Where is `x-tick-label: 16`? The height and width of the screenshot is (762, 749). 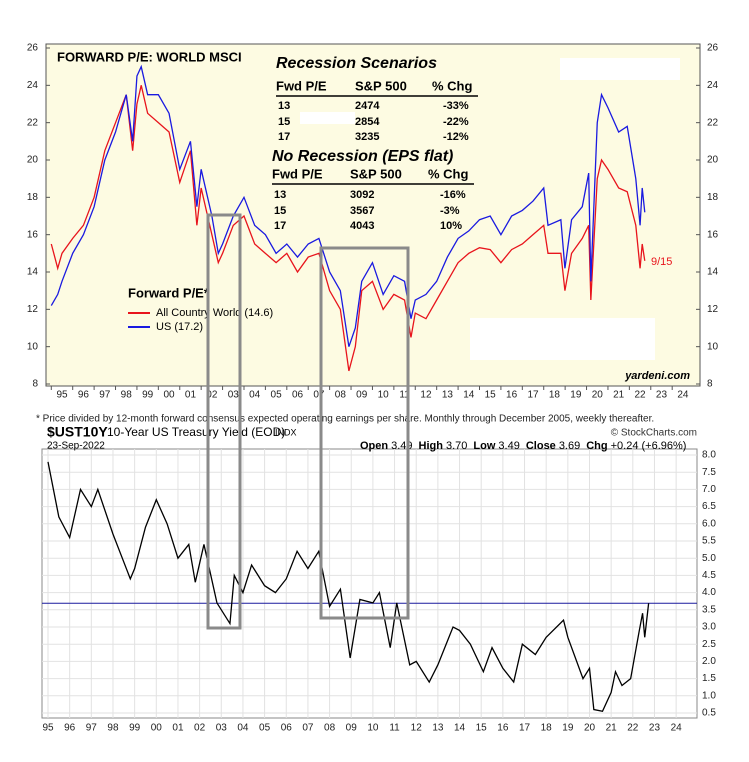
x-tick-label: 16 is located at coordinates (503, 728).